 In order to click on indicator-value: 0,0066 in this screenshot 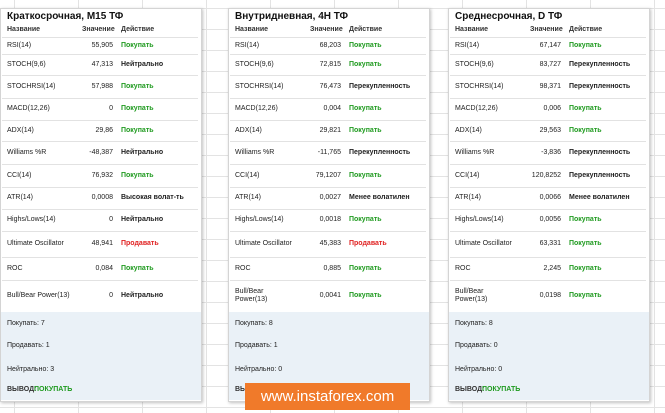, I will do `click(550, 197)`.